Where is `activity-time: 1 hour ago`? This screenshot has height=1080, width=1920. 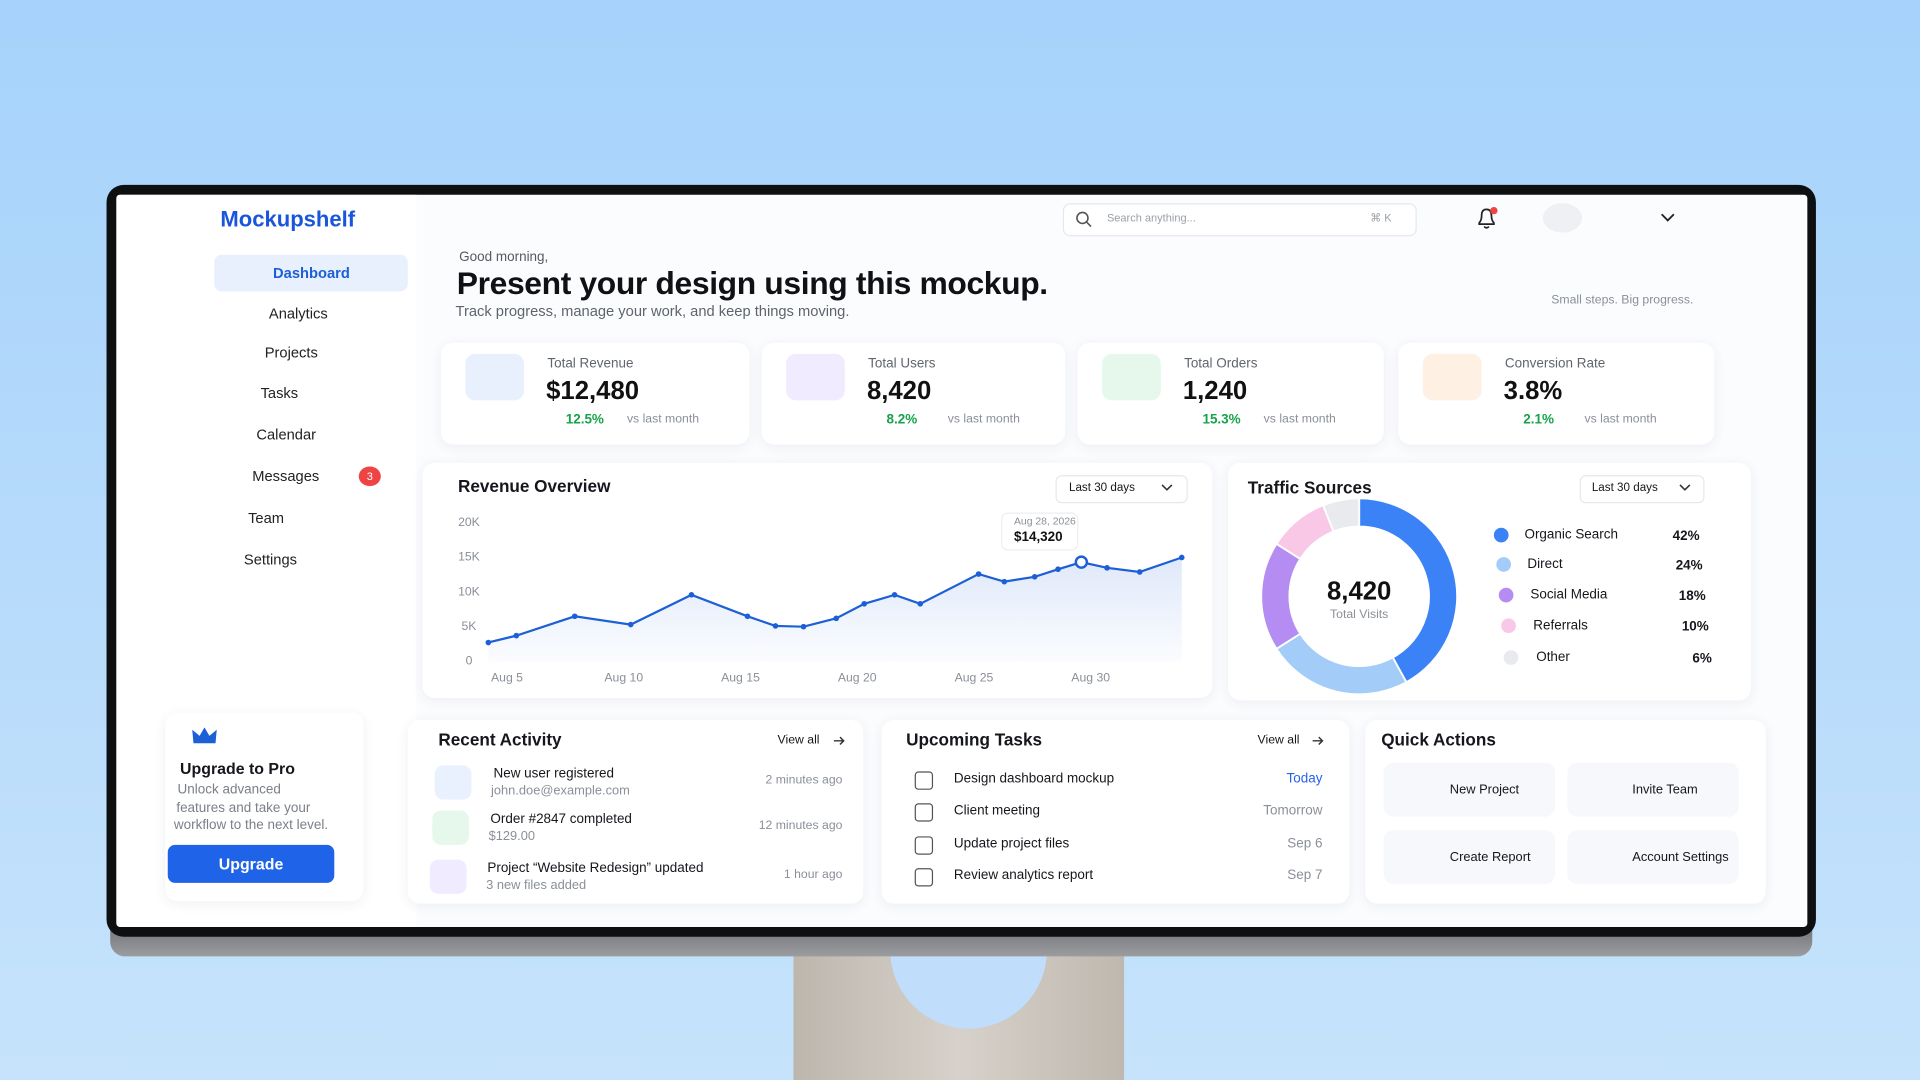
activity-time: 1 hour ago is located at coordinates (813, 875).